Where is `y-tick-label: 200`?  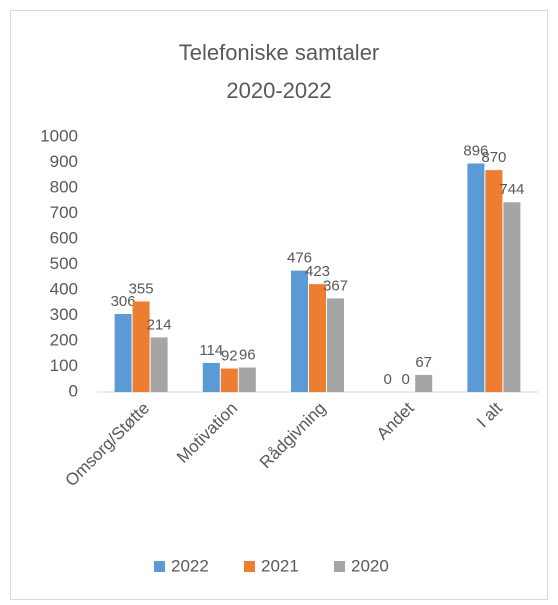
y-tick-label: 200 is located at coordinates (64, 339).